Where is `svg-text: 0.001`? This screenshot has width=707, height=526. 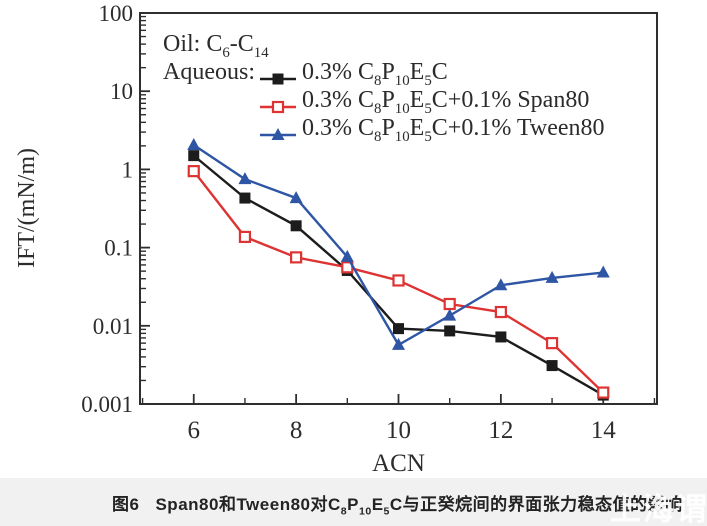 svg-text: 0.001 is located at coordinates (107, 404).